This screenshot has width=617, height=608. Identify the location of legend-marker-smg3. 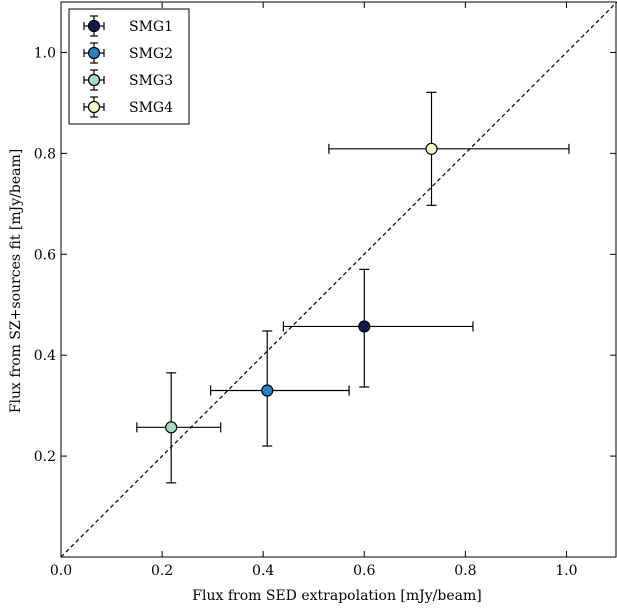
(94, 80).